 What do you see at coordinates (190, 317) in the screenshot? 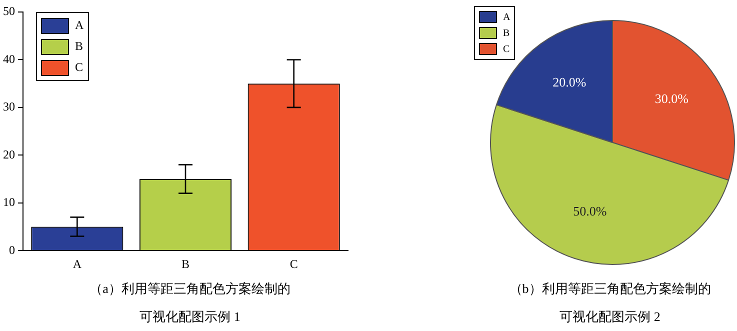
I see `text: 可视化配图示例 1` at bounding box center [190, 317].